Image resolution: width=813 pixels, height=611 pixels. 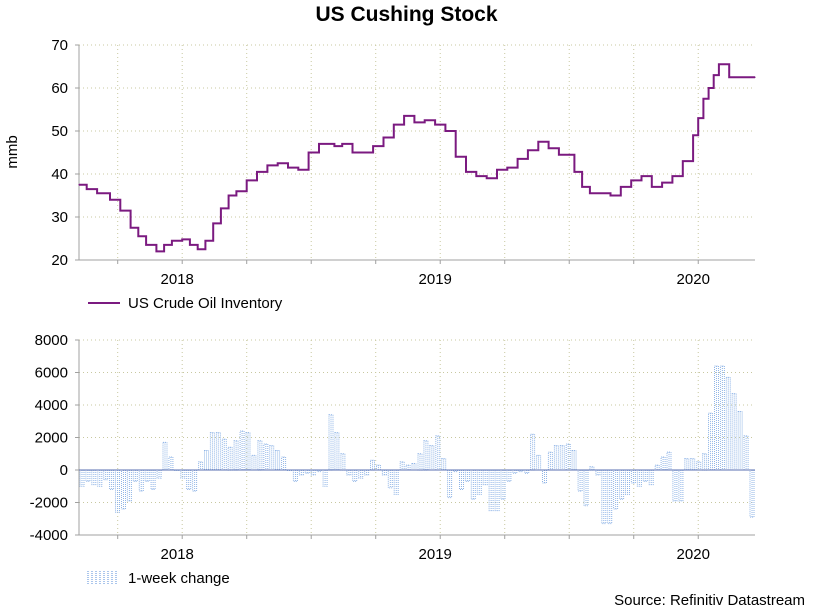 What do you see at coordinates (59, 217) in the screenshot?
I see `line-chart-y-tick-label: 30` at bounding box center [59, 217].